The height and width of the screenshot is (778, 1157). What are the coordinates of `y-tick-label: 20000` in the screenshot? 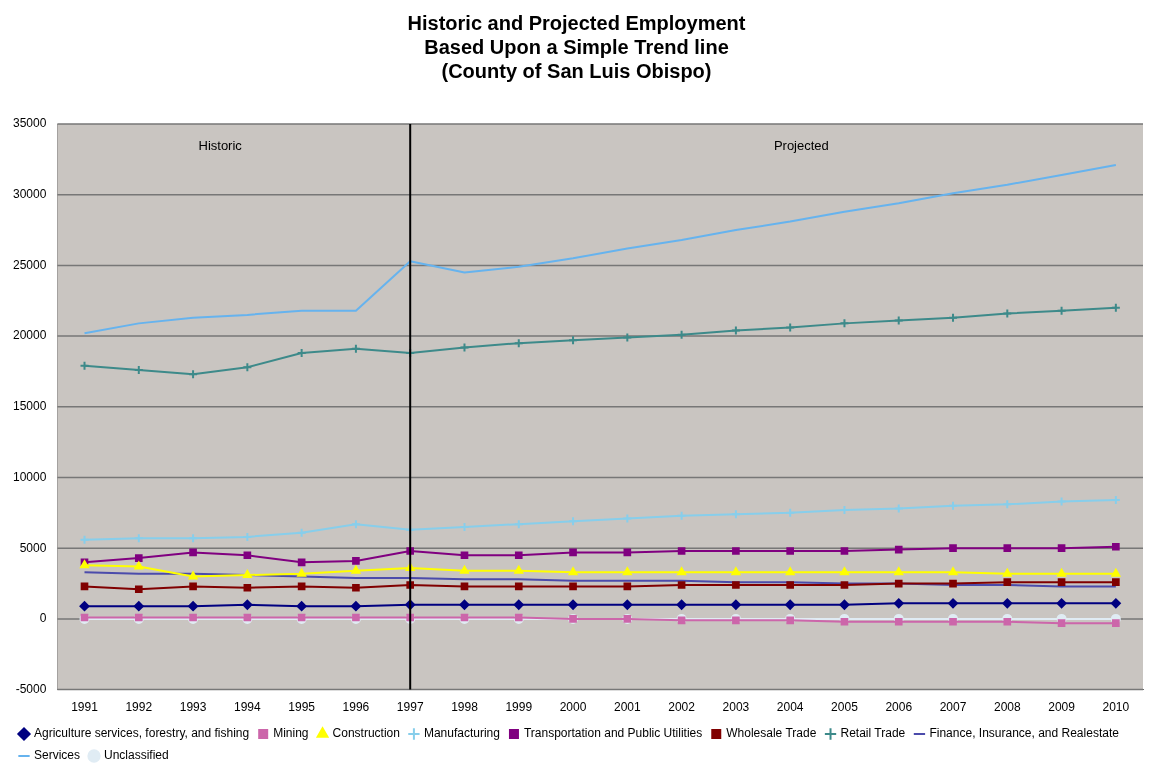 It's located at (29, 335).